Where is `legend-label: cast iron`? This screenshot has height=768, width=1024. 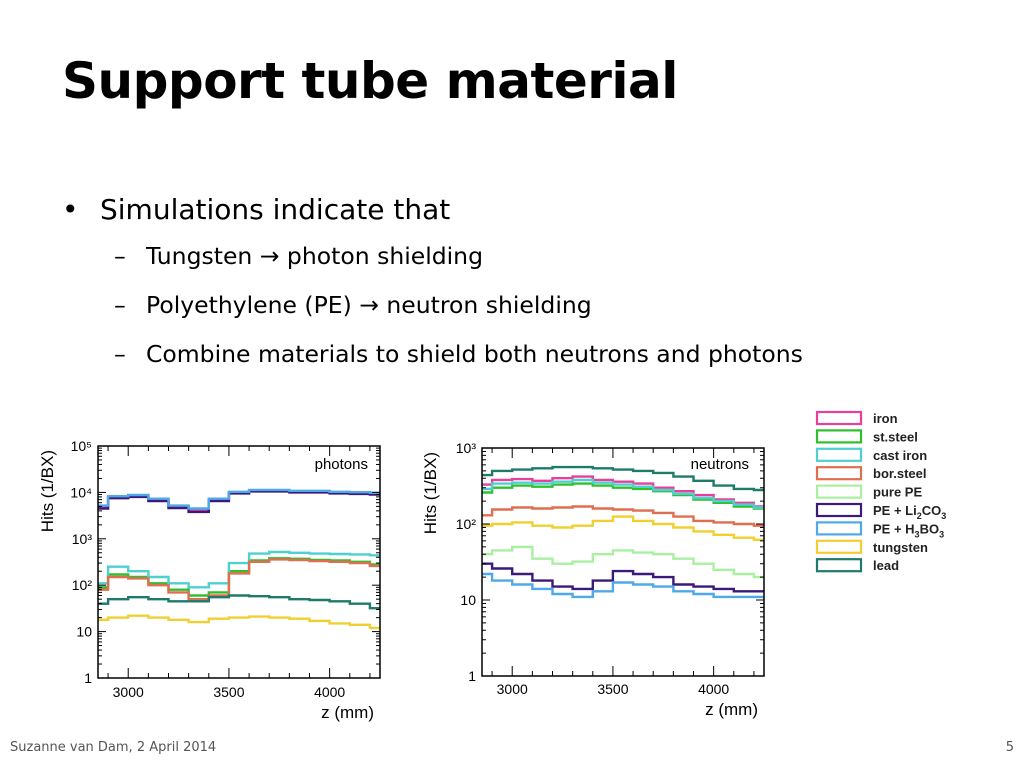
legend-label: cast iron is located at coordinates (900, 455).